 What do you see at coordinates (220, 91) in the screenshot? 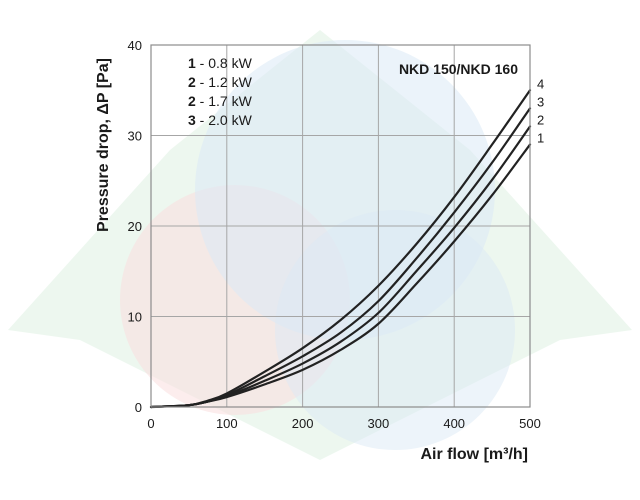
I see `legend: 1 - 0.8 kW2 - 1.2 kW2 - 1.7 kW3 - 2.0 kW` at bounding box center [220, 91].